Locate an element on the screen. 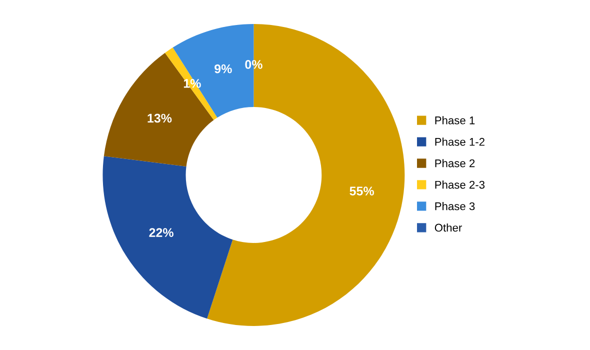 The height and width of the screenshot is (350, 590). data-label: 9% is located at coordinates (223, 69).